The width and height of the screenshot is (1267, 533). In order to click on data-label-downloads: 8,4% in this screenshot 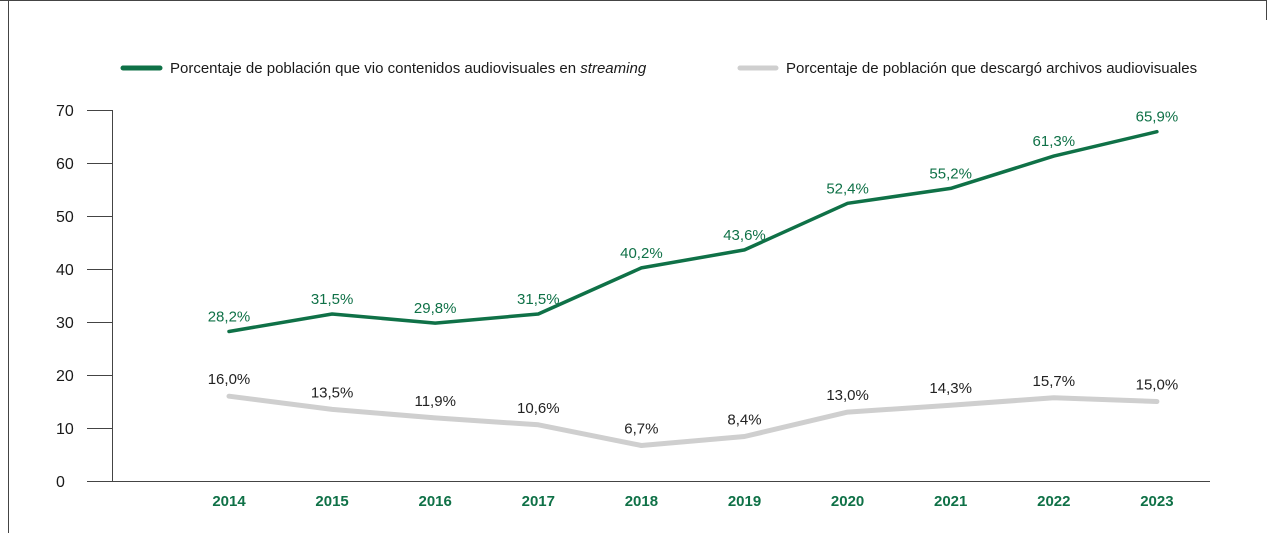, I will do `click(744, 419)`.